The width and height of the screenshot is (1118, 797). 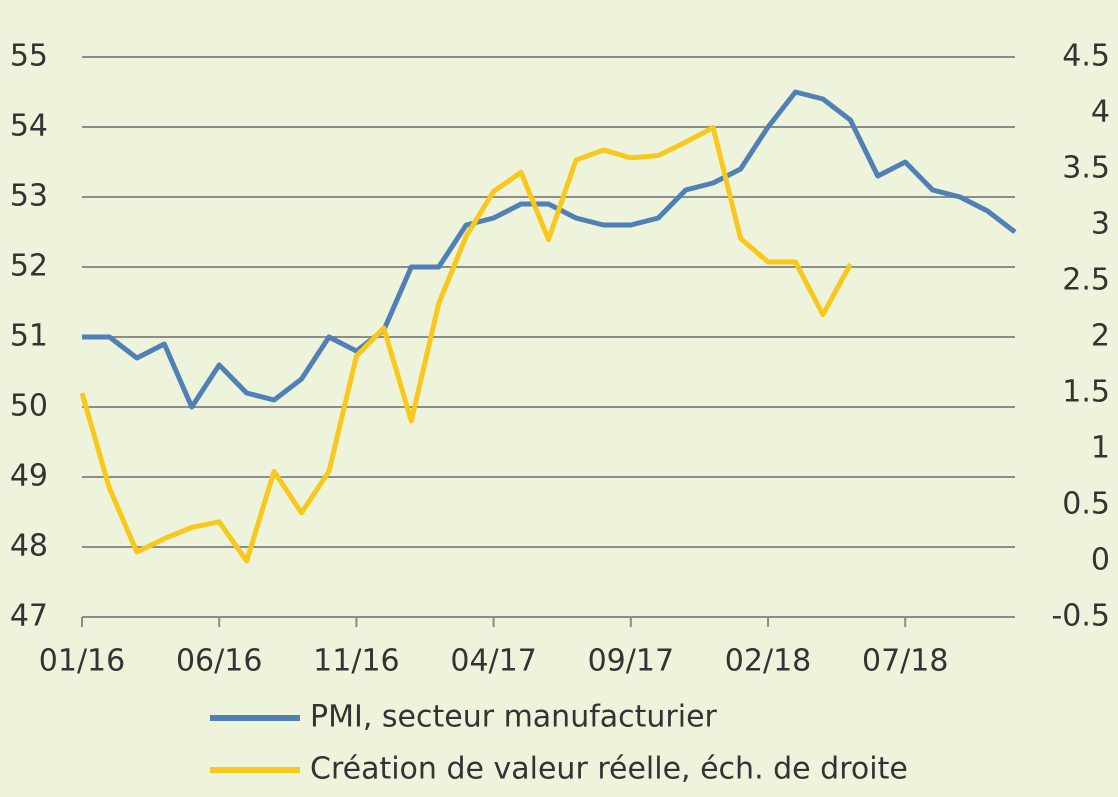 What do you see at coordinates (29, 336) in the screenshot?
I see `y-tick-label: 51` at bounding box center [29, 336].